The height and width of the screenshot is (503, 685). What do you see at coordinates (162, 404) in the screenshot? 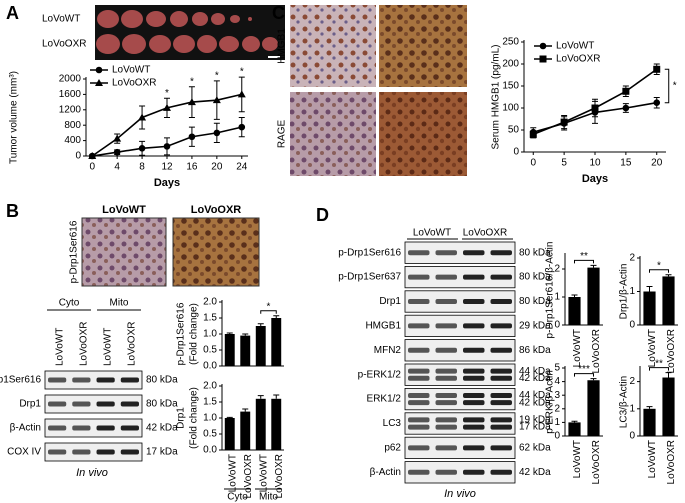
I see `blot-kda: 80 kDa` at bounding box center [162, 404].